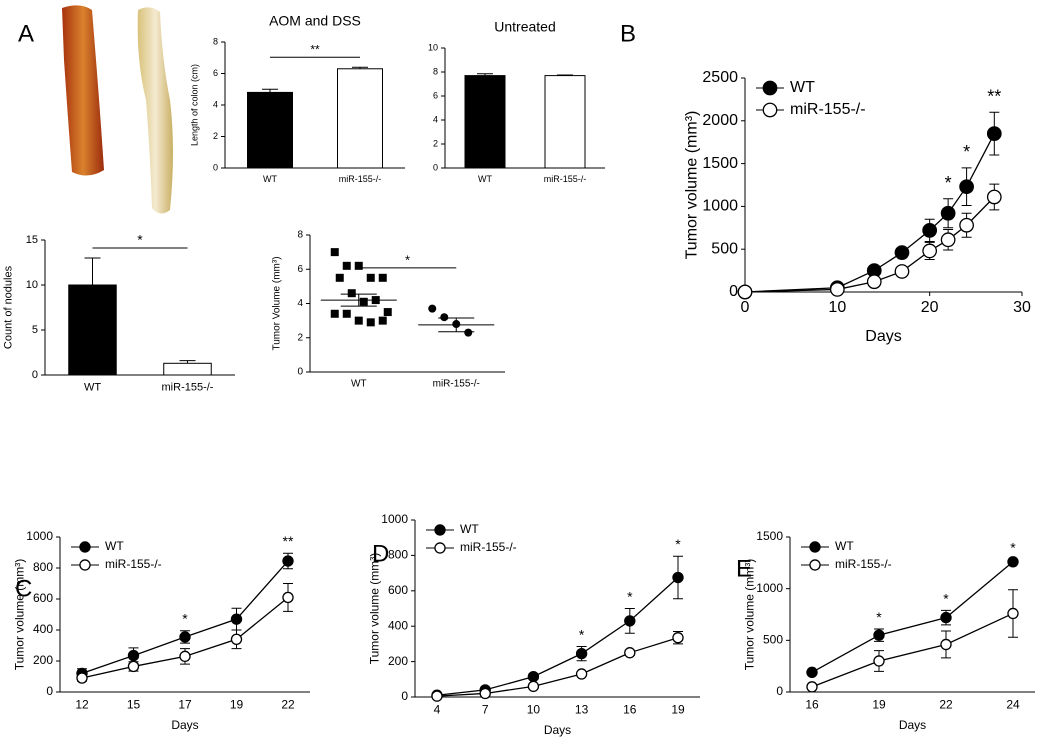 Image resolution: width=1050 pixels, height=748 pixels. Describe the element at coordinates (23, 588) in the screenshot. I see `panel-label: C` at that location.